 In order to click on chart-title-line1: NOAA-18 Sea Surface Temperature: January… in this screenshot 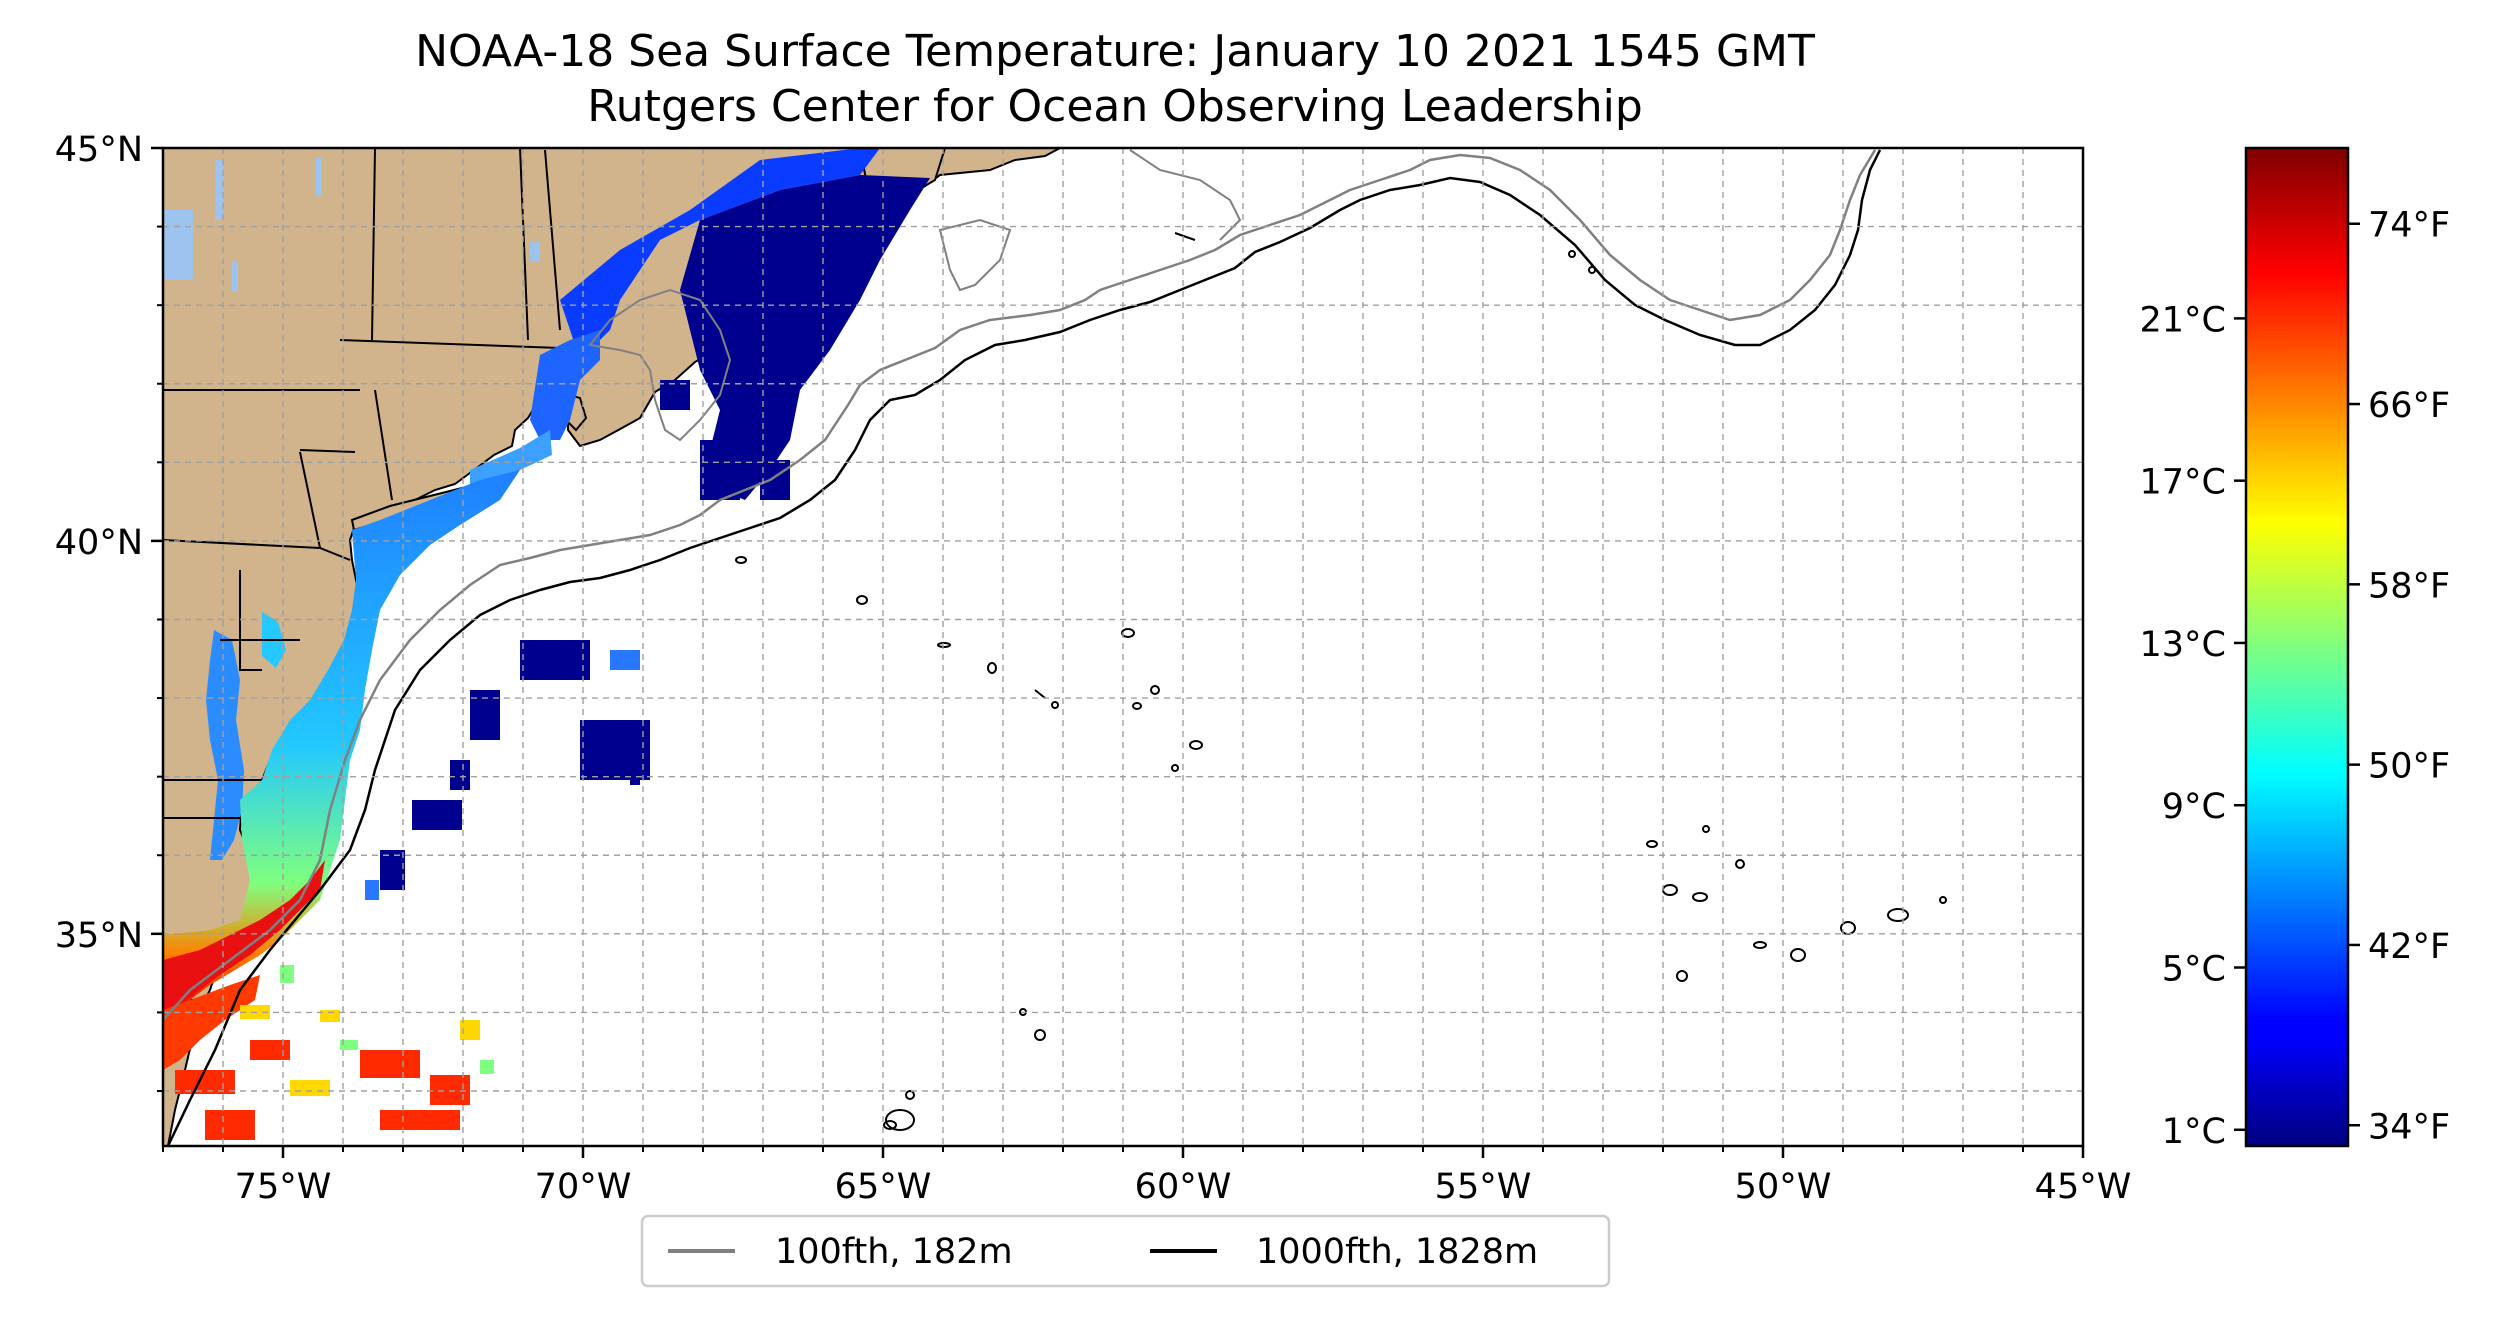, I will do `click(1115, 51)`.